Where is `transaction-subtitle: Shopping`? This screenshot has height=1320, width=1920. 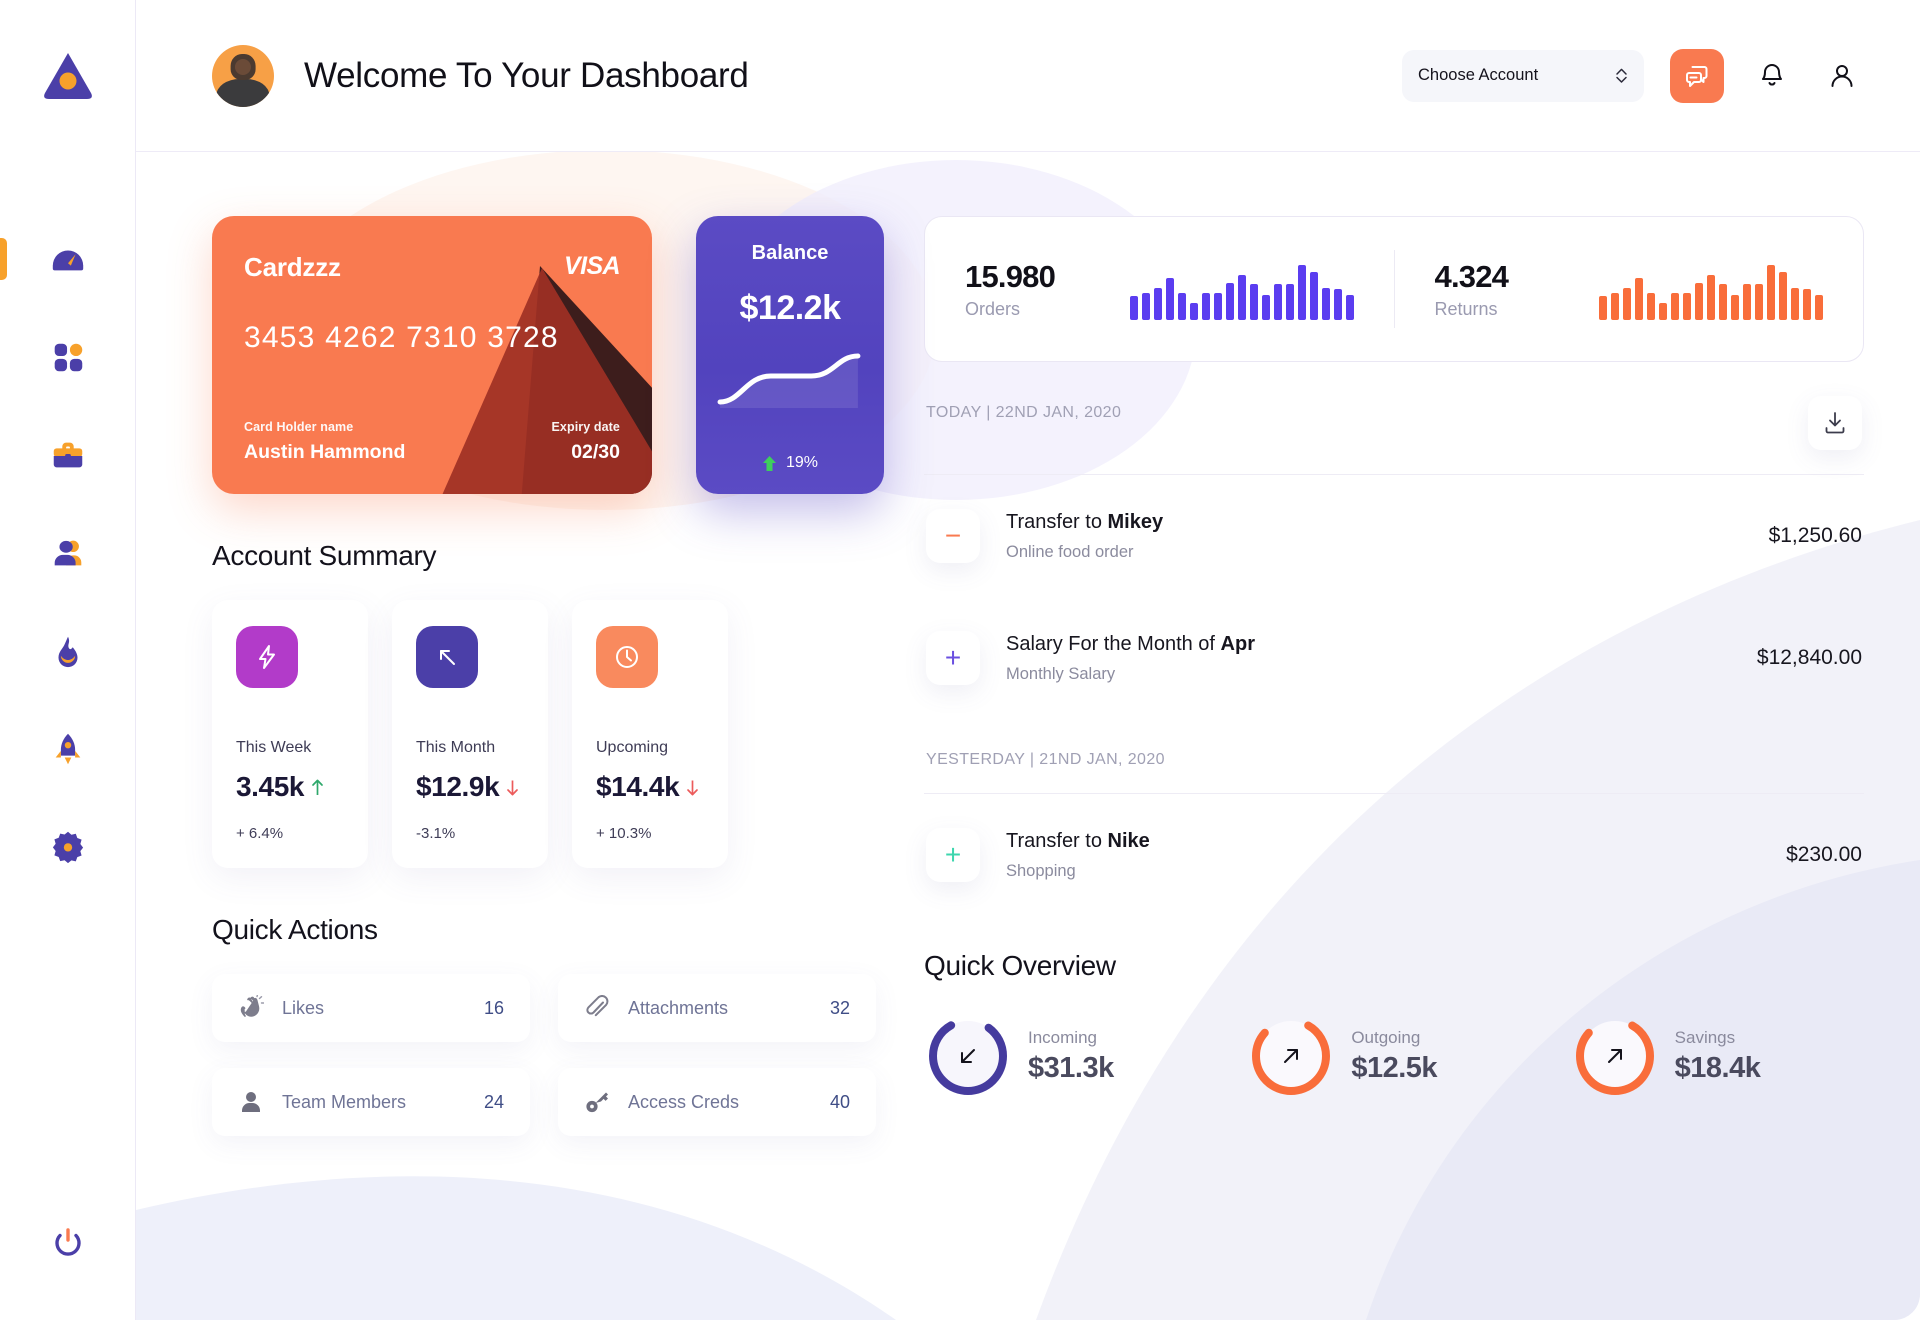 transaction-subtitle: Shopping is located at coordinates (1041, 870).